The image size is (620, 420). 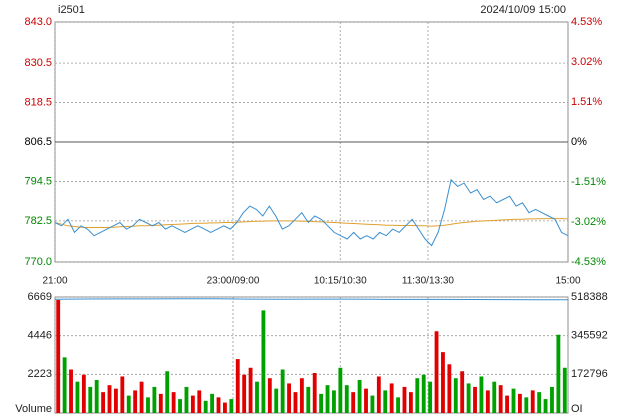 I want to click on symbol: i2501, so click(x=71, y=10).